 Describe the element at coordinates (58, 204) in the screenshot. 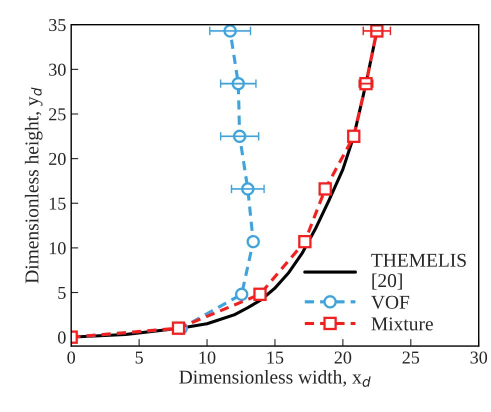

I see `y-tick-label: 15` at that location.